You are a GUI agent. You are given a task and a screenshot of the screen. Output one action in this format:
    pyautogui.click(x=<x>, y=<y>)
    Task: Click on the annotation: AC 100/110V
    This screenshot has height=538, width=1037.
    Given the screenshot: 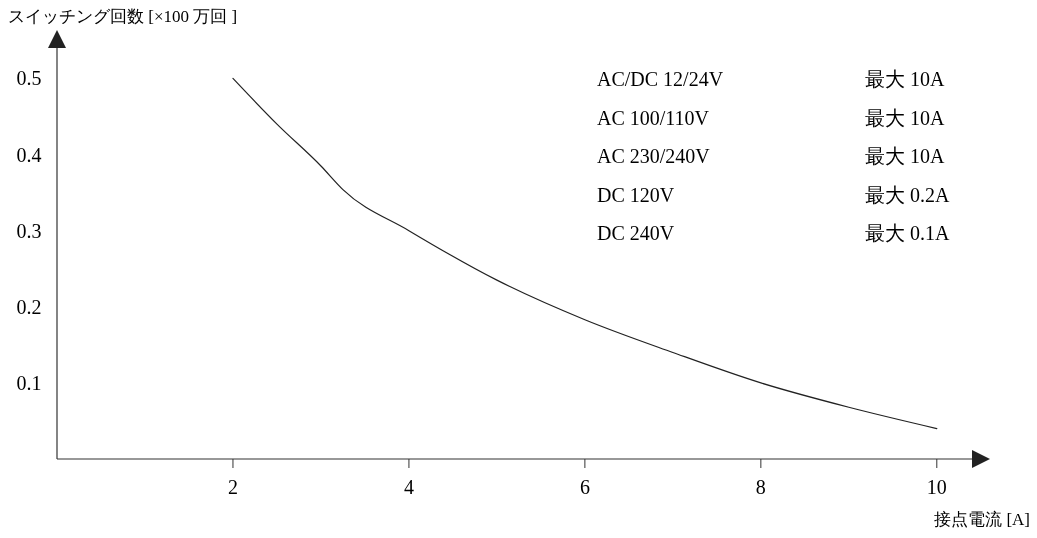 What is the action you would take?
    pyautogui.click(x=653, y=117)
    